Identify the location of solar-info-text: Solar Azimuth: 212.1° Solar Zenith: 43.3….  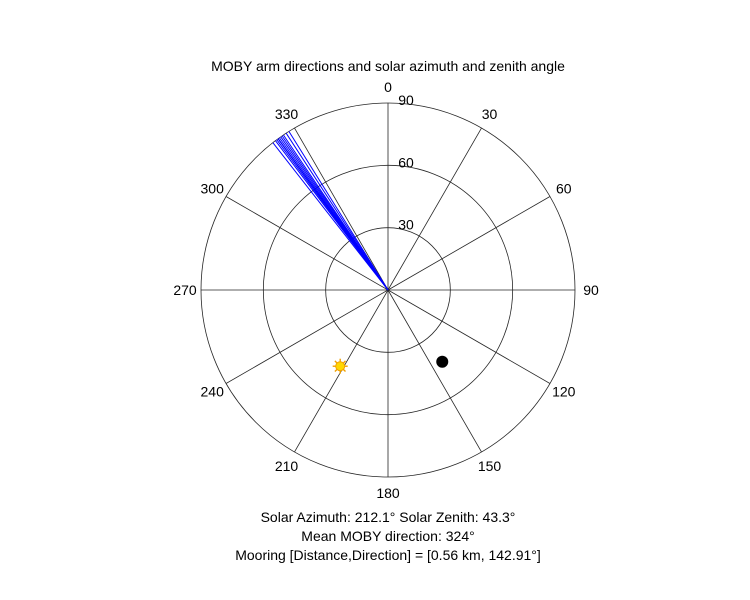
(388, 517).